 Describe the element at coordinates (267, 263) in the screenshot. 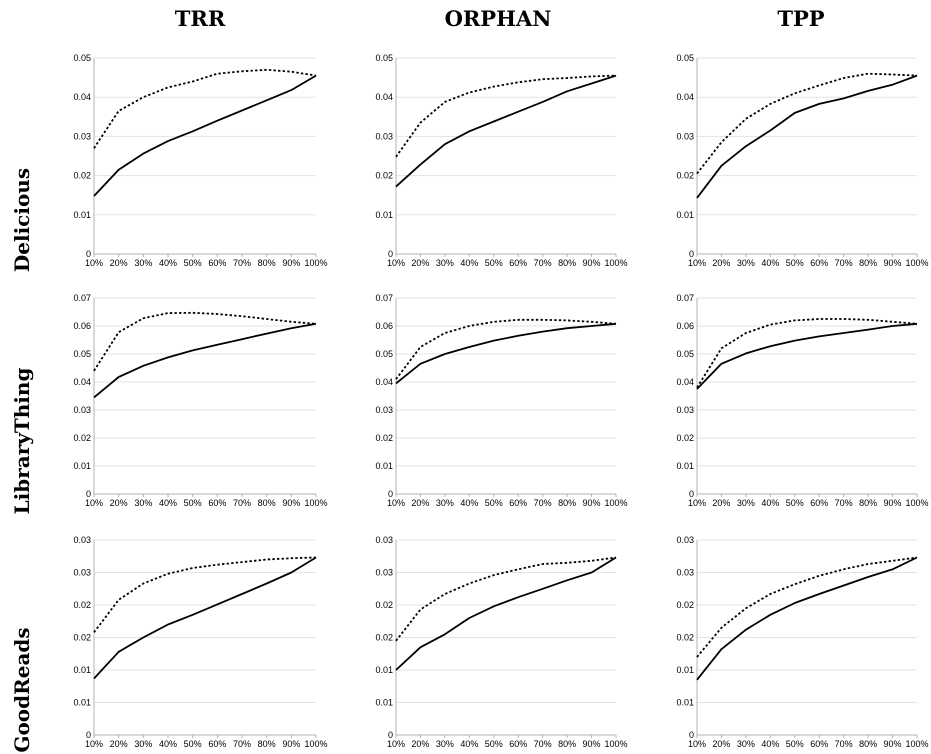

I see `x-tick-label-delicious-trr-7: 80%` at that location.